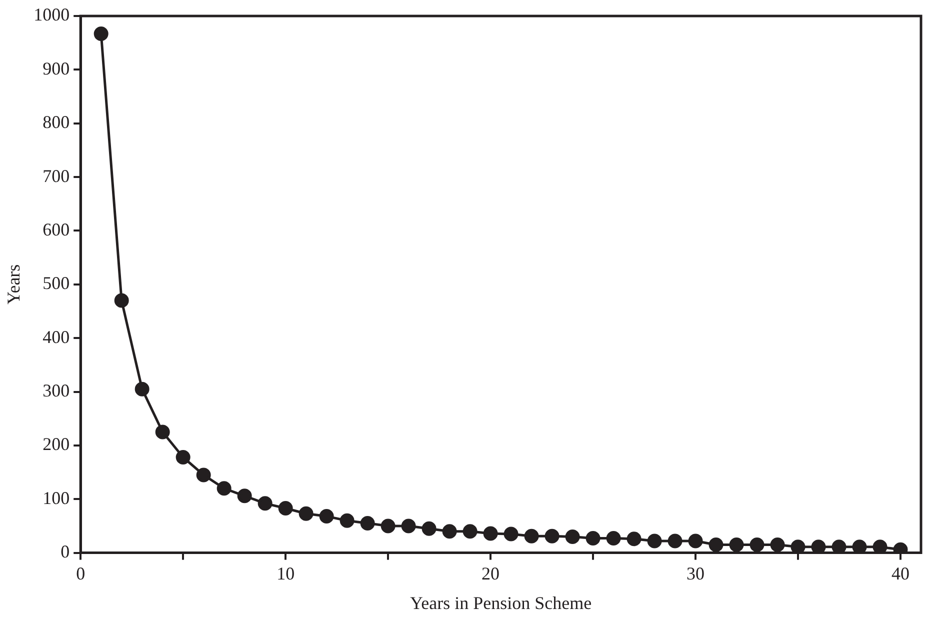 This screenshot has height=623, width=949. I want to click on x-tick-label: 0, so click(81, 573).